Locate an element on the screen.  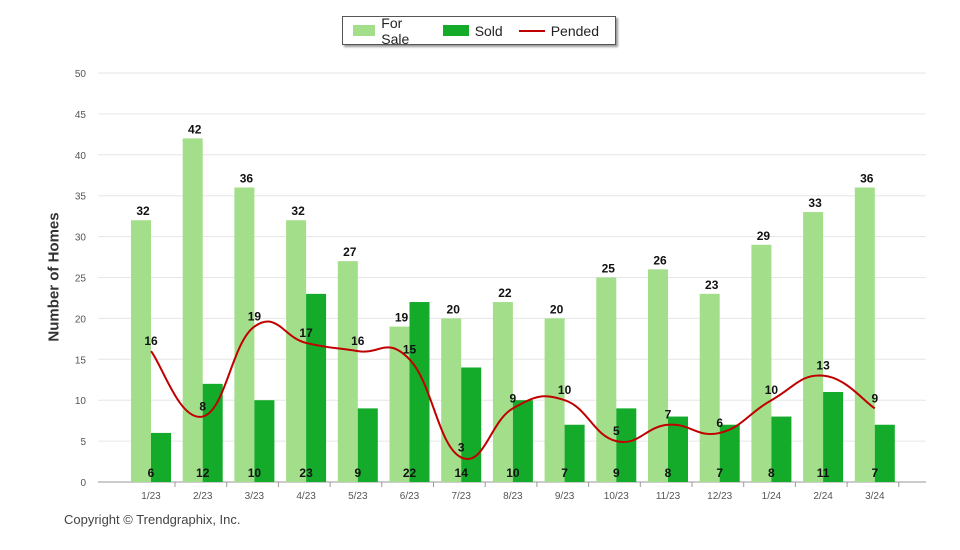
copyright-text: Copyright © Trendgraphix, Inc. is located at coordinates (512, 519).